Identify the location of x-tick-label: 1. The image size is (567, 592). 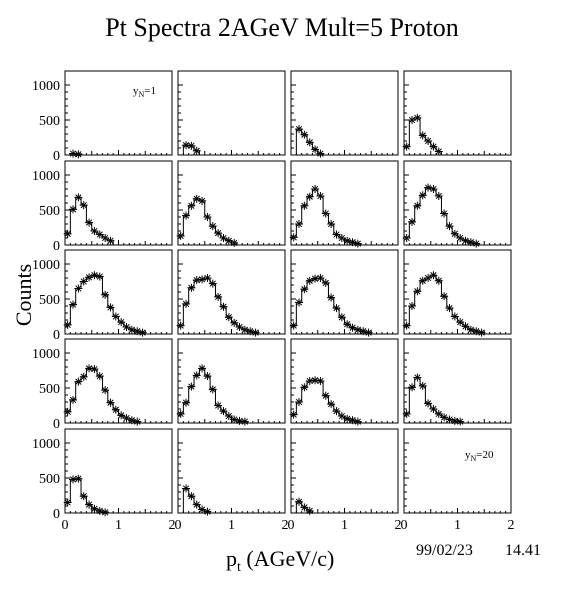
(457, 525).